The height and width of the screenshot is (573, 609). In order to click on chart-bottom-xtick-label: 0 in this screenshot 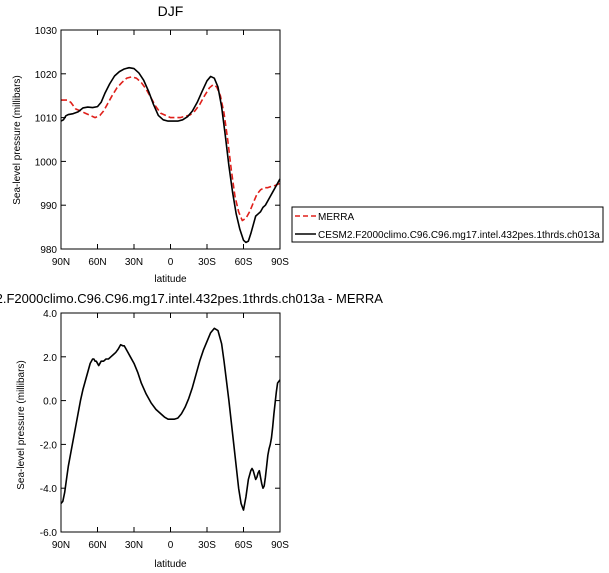, I will do `click(171, 545)`.